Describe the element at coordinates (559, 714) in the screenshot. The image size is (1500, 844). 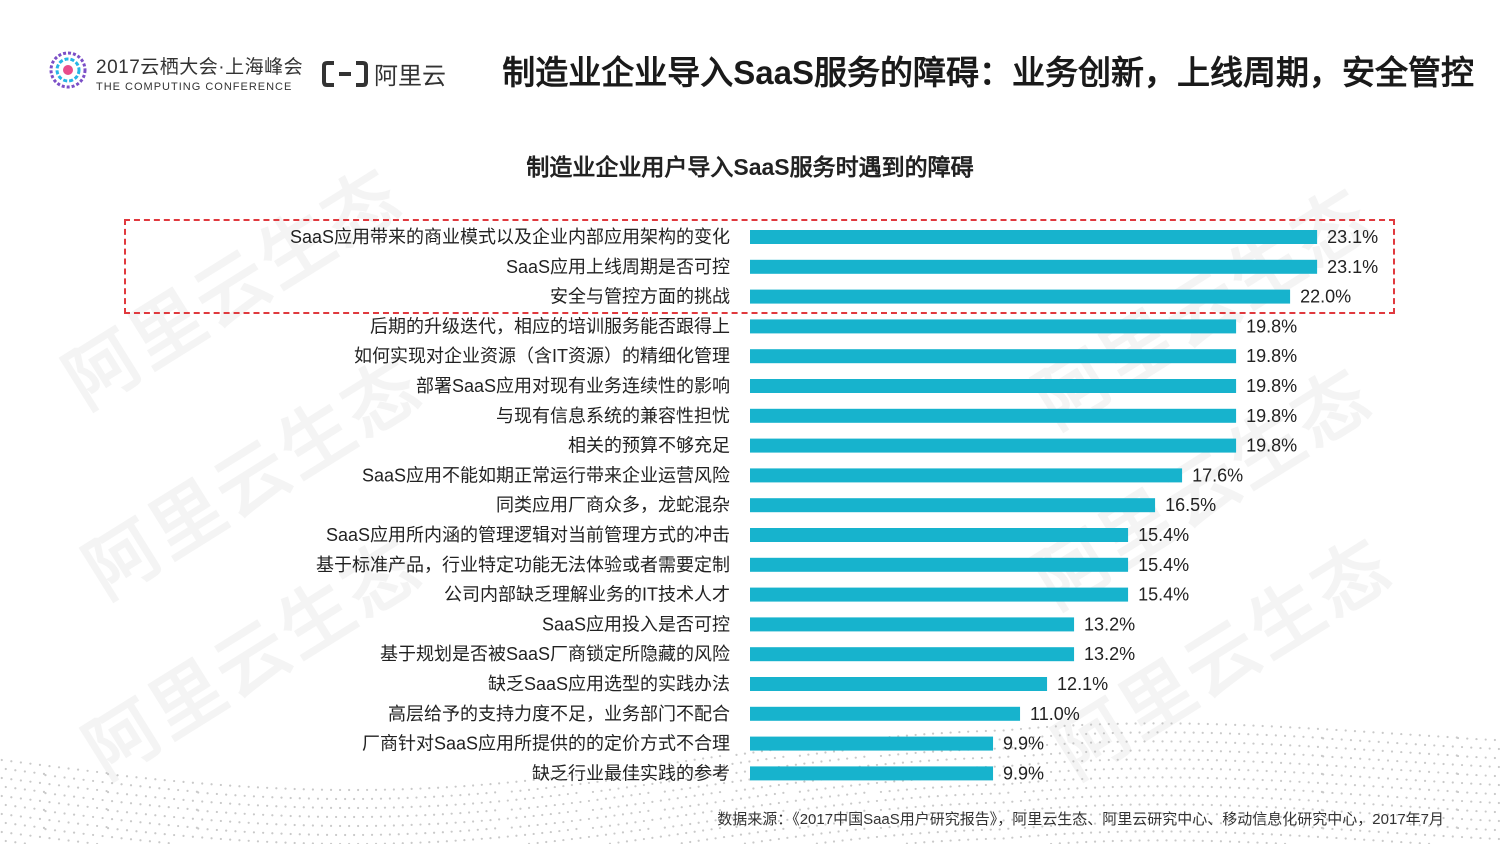
I see `category-label: 高层给予的支持力度不足，业务部门不配合` at that location.